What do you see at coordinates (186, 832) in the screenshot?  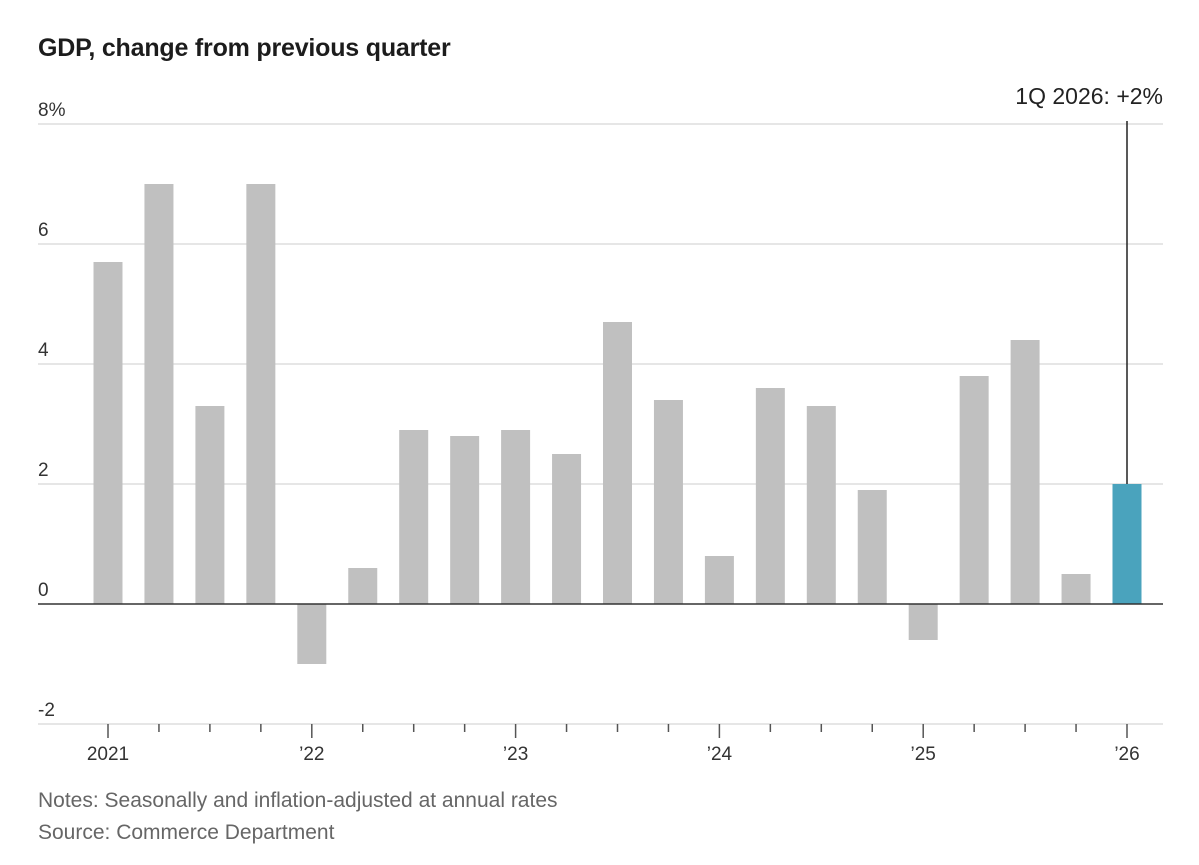 I see `chart-source: Source: Commerce Department` at bounding box center [186, 832].